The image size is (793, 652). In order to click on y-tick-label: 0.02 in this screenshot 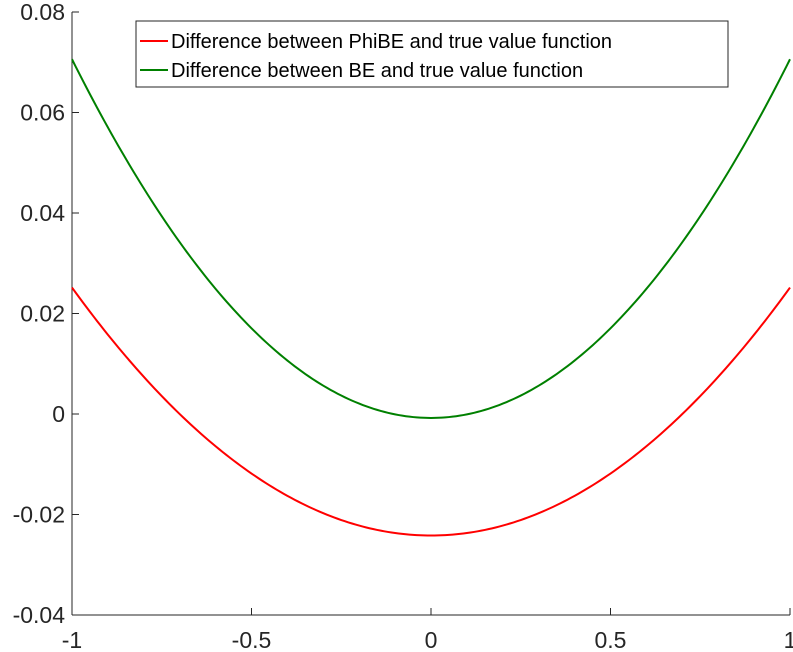, I will do `click(42, 314)`.